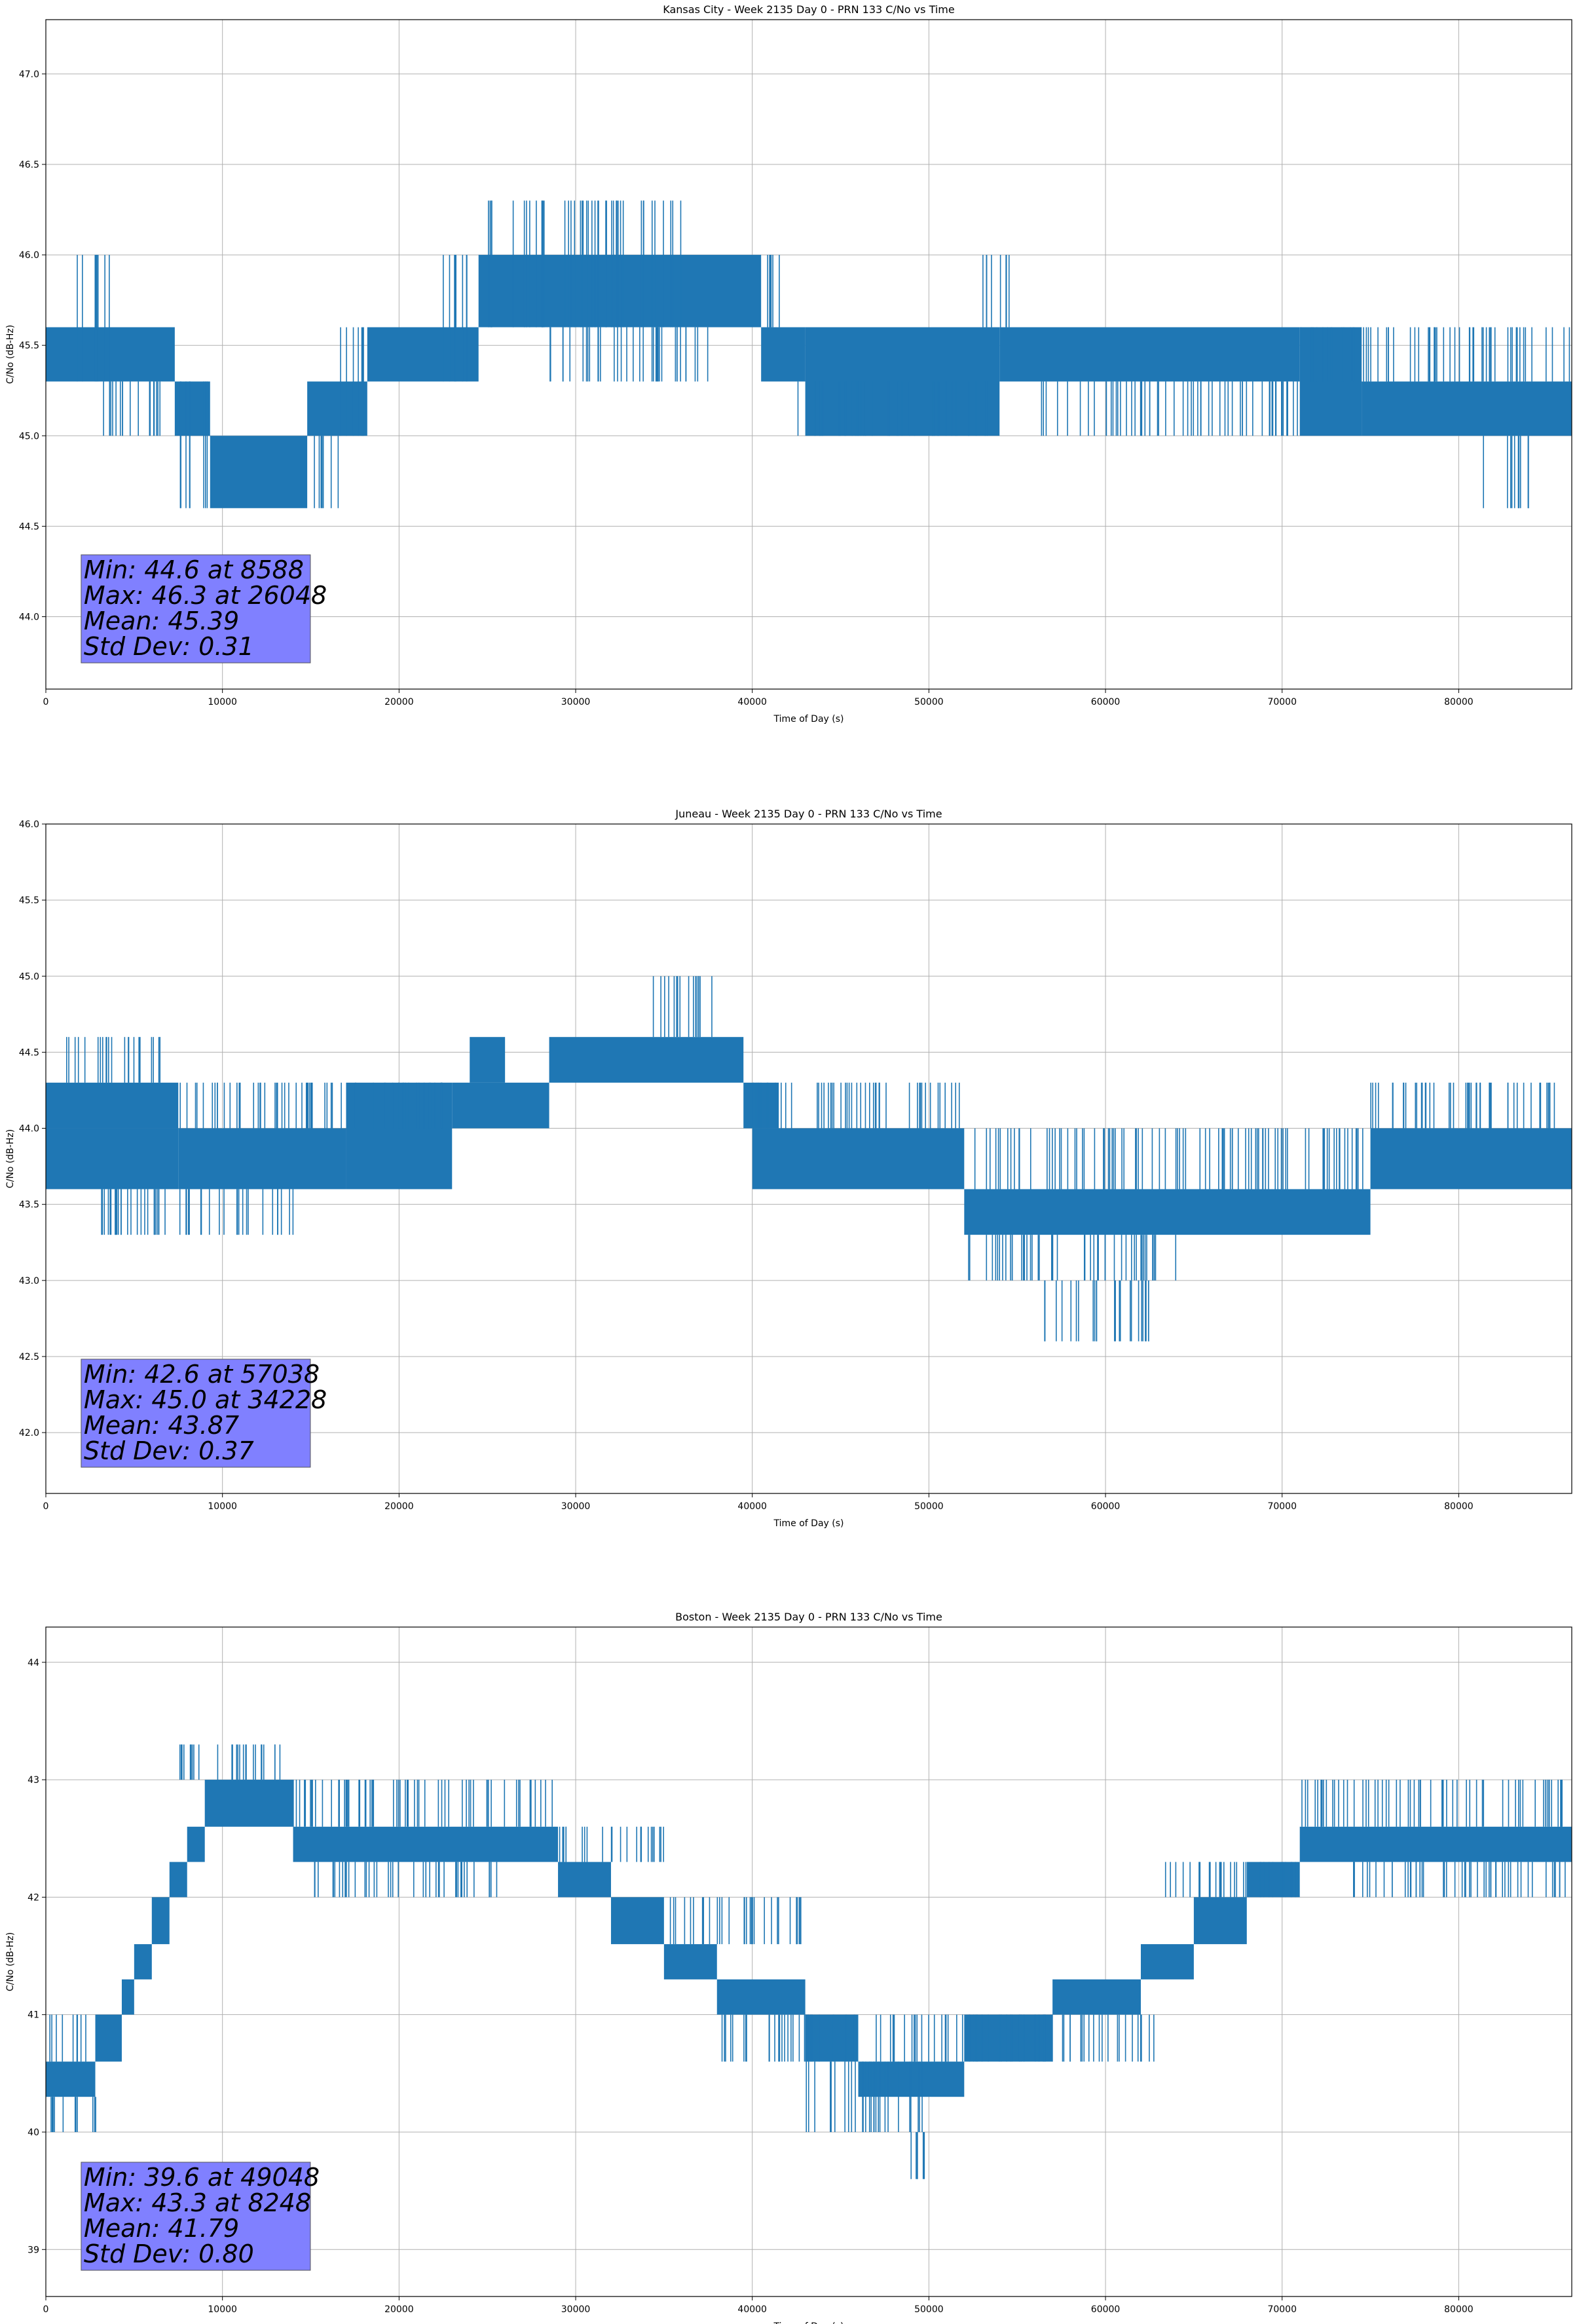 The width and height of the screenshot is (1577, 2324). I want to click on y-tick-label: 39, so click(33, 2250).